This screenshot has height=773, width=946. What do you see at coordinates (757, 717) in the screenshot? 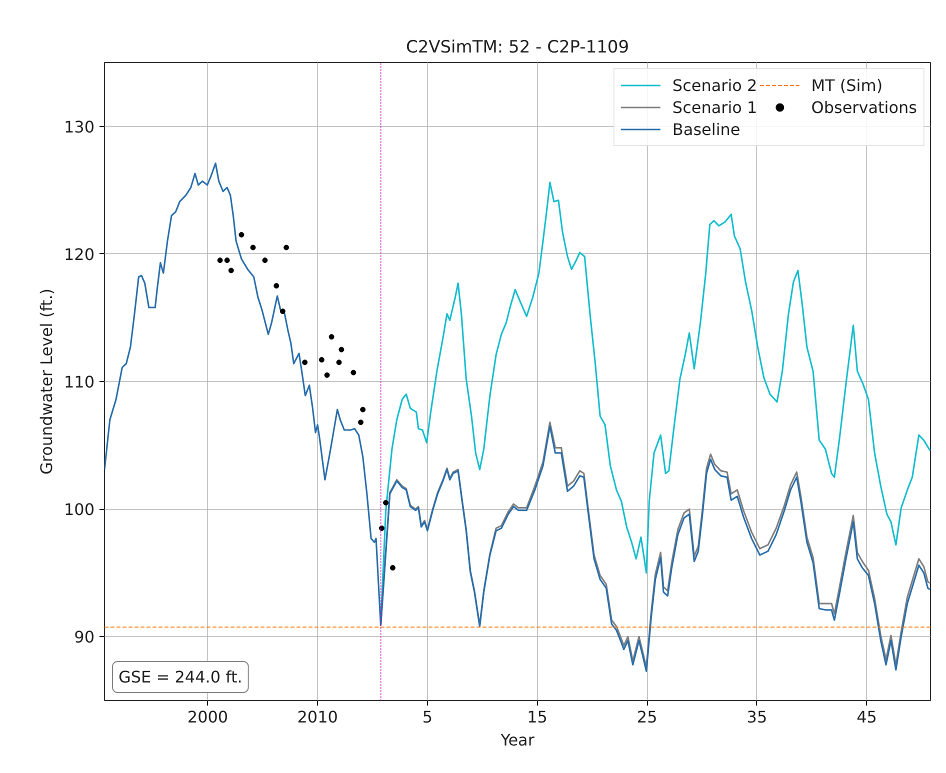
I see `x2-tick-label: 35` at bounding box center [757, 717].